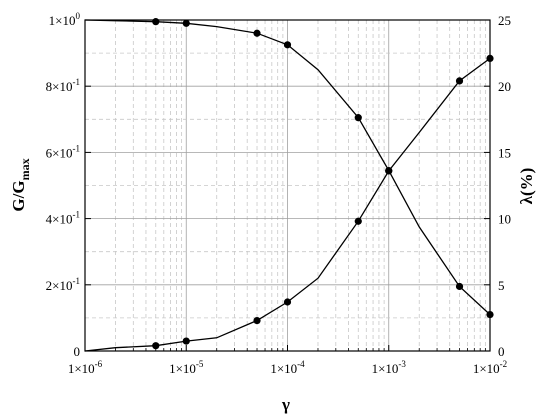 This screenshot has width=550, height=418. Describe the element at coordinates (504, 20) in the screenshot. I see `y-right-tick-label: 25` at that location.